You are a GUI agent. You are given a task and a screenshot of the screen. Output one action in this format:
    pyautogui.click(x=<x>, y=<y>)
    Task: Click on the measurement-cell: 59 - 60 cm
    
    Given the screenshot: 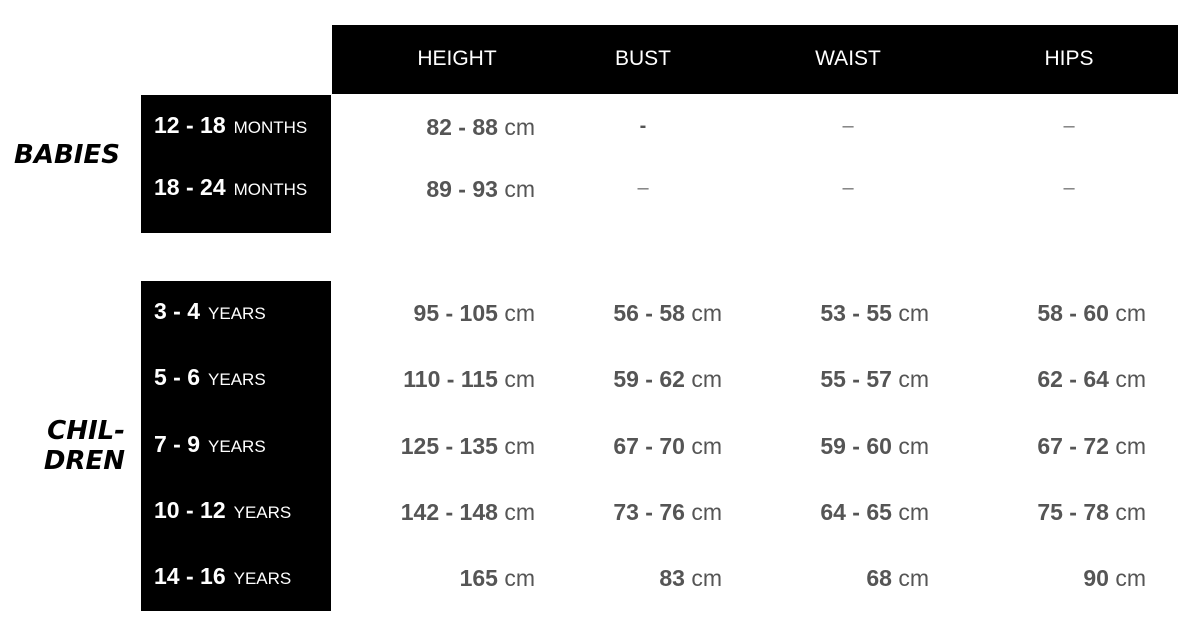 What is the action you would take?
    pyautogui.click(x=874, y=446)
    